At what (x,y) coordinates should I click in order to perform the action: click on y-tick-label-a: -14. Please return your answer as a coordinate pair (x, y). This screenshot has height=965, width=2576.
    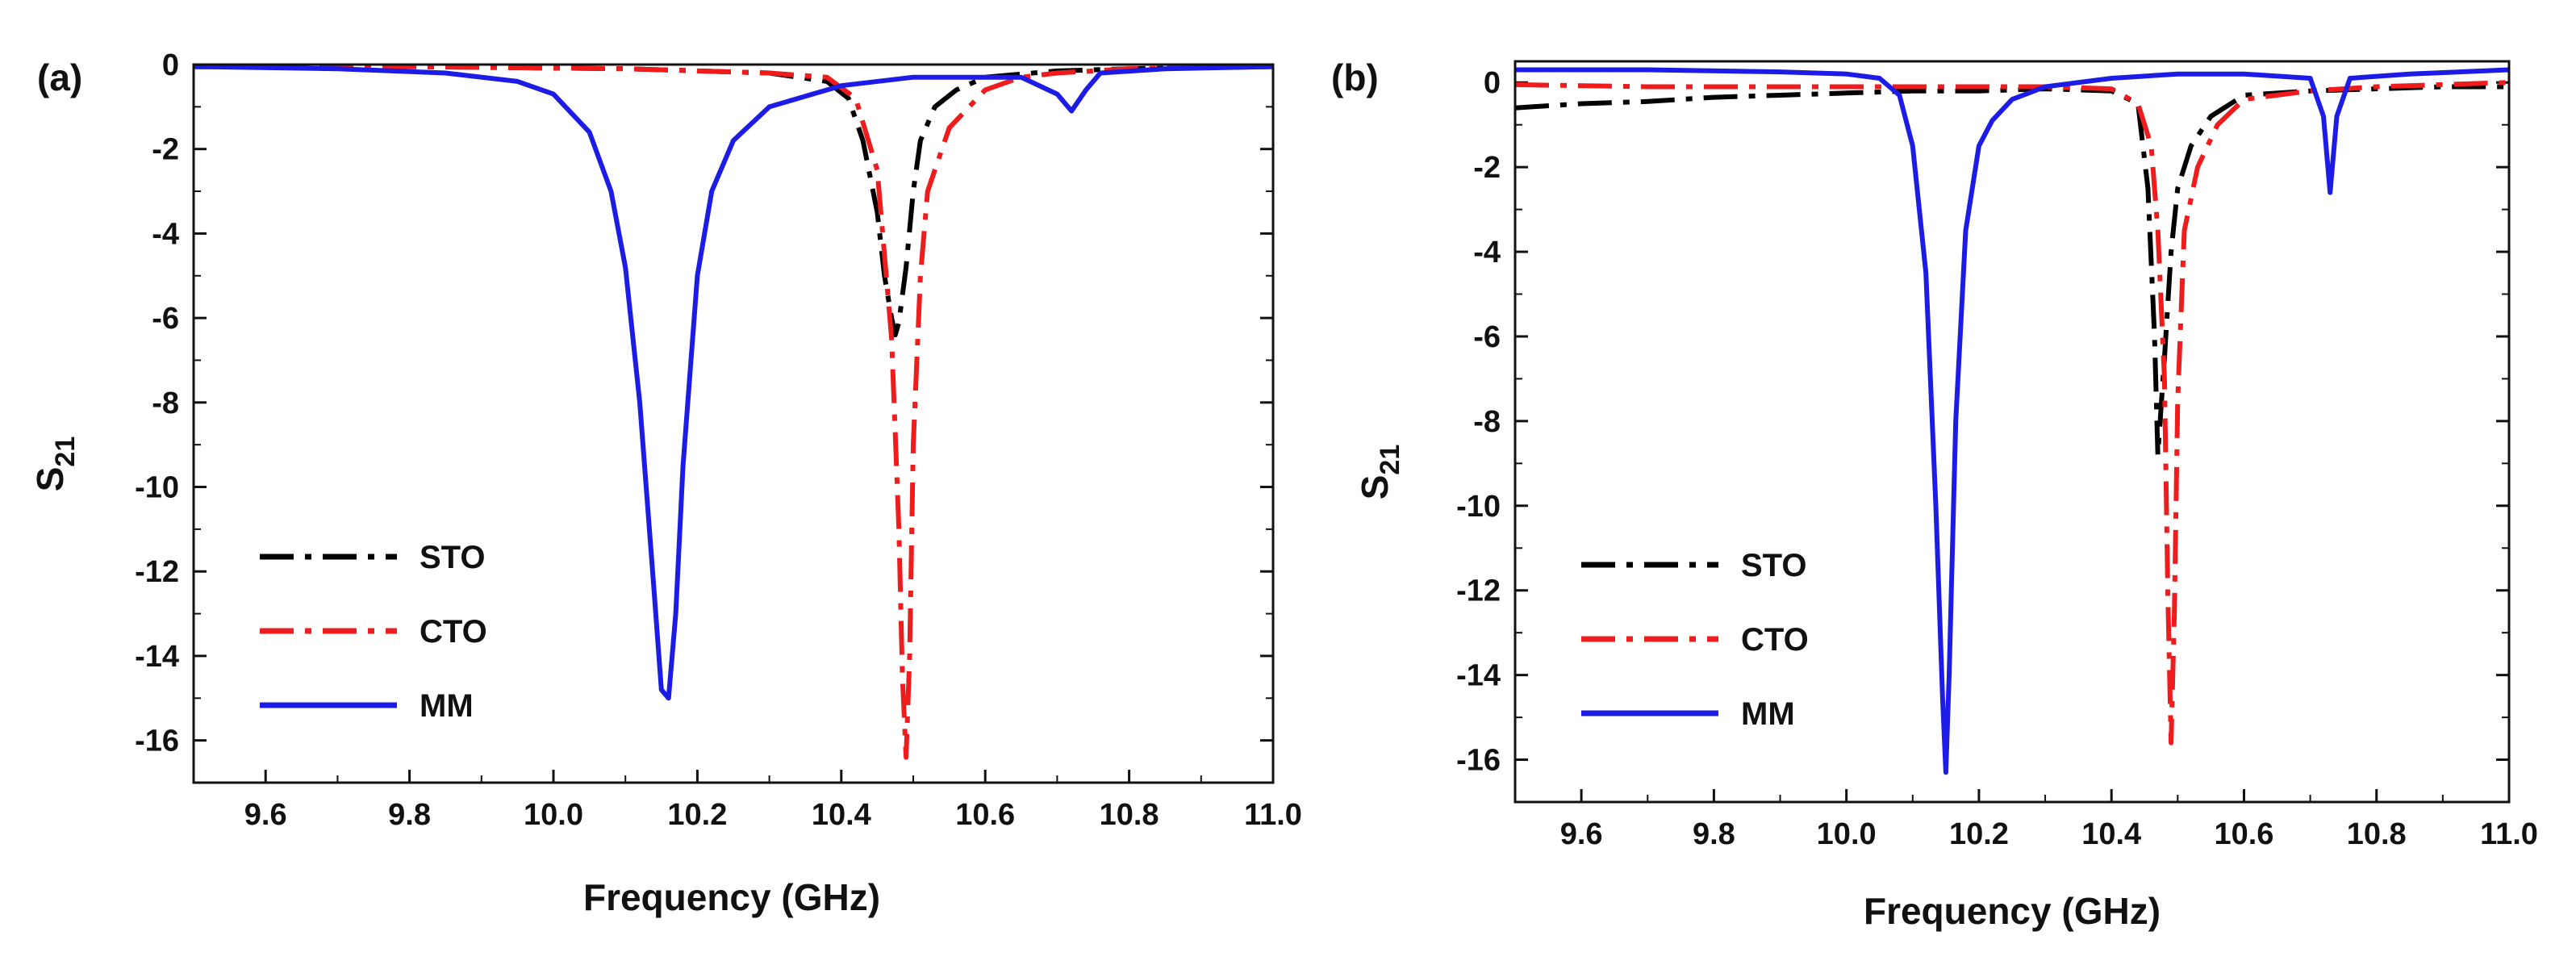
    Looking at the image, I should click on (157, 657).